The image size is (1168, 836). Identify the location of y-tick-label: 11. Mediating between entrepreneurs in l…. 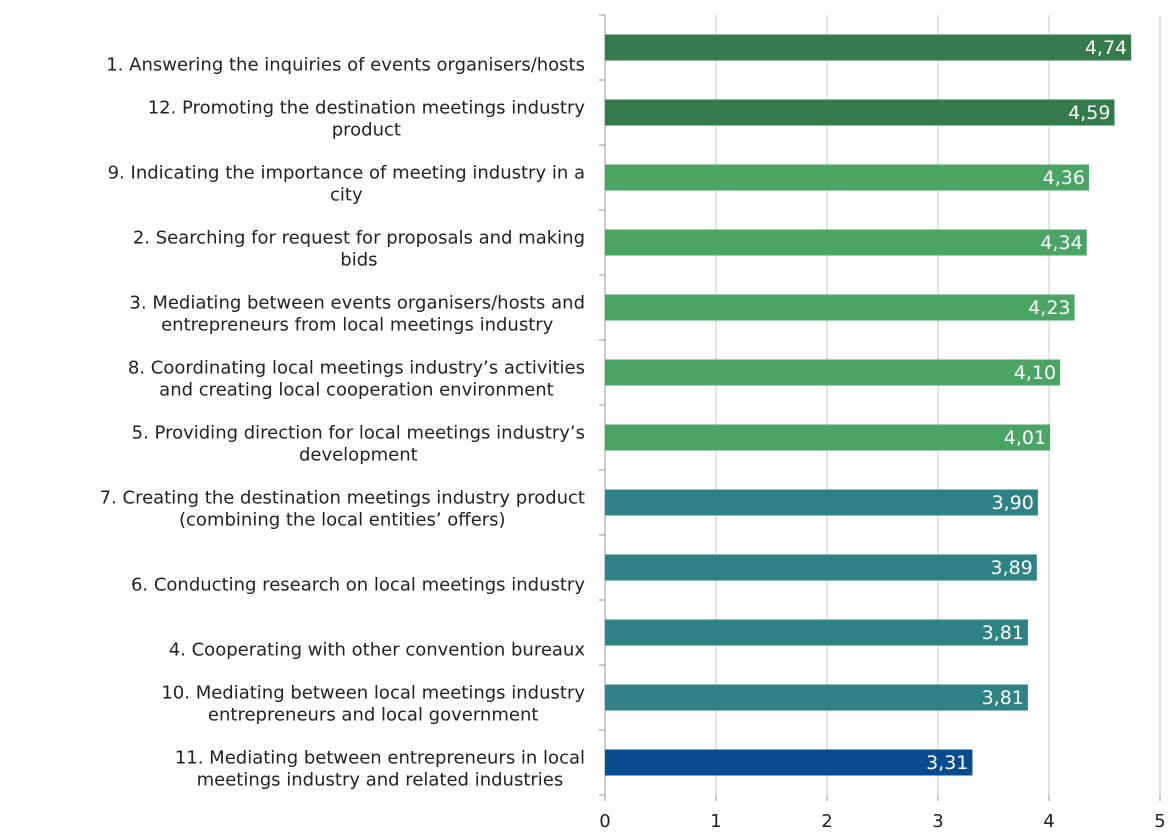
(380, 758).